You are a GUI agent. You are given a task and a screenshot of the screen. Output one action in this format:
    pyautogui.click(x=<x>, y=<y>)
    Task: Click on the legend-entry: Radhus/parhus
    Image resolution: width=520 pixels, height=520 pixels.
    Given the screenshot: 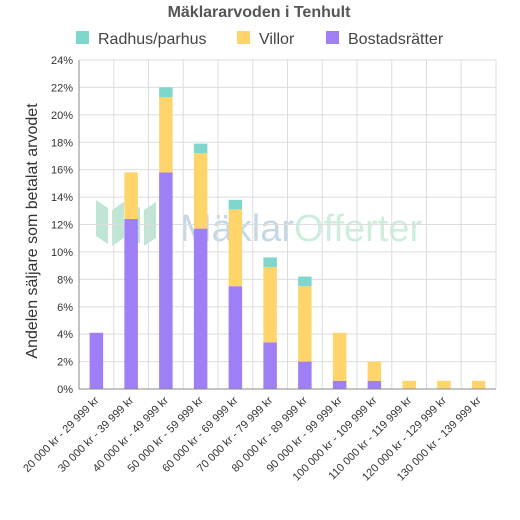 What is the action you would take?
    pyautogui.click(x=152, y=39)
    